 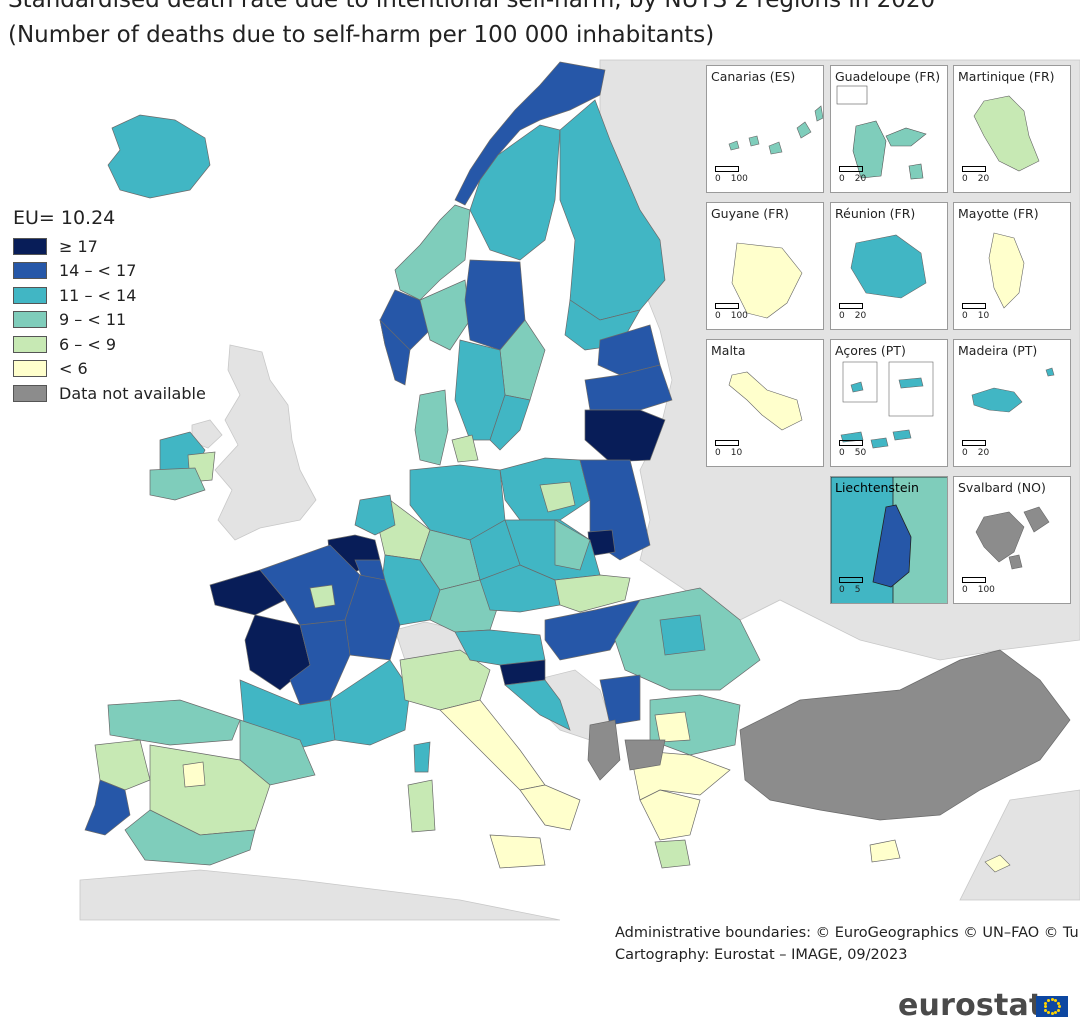 I want to click on credits-cartography: Cartography: Eurostat – IMAGE, 09/2023, so click(x=761, y=955).